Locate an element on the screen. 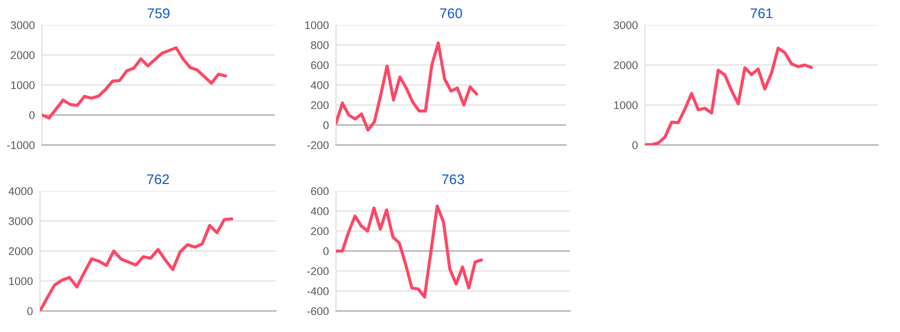 Image resolution: width=900 pixels, height=332 pixels. chart-title: 763 is located at coordinates (453, 179).